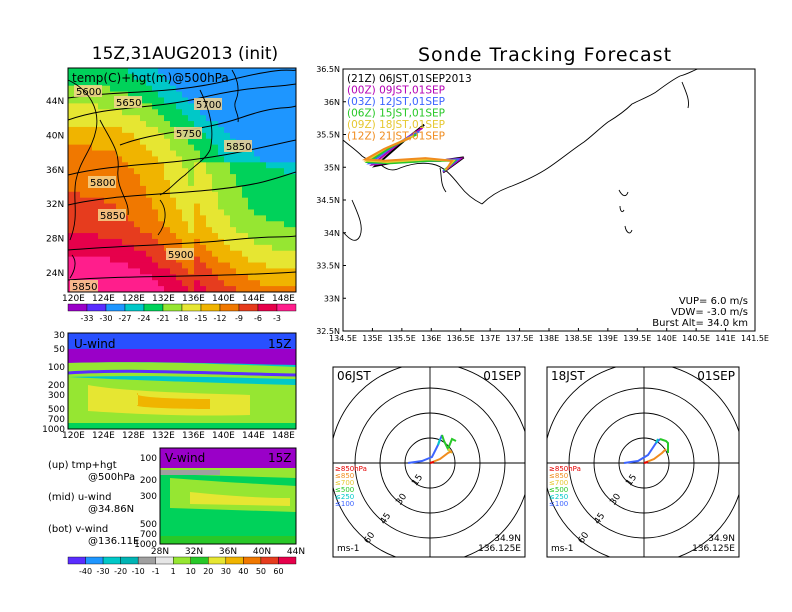  I want to click on u-x-tick: 140E, so click(223, 436).